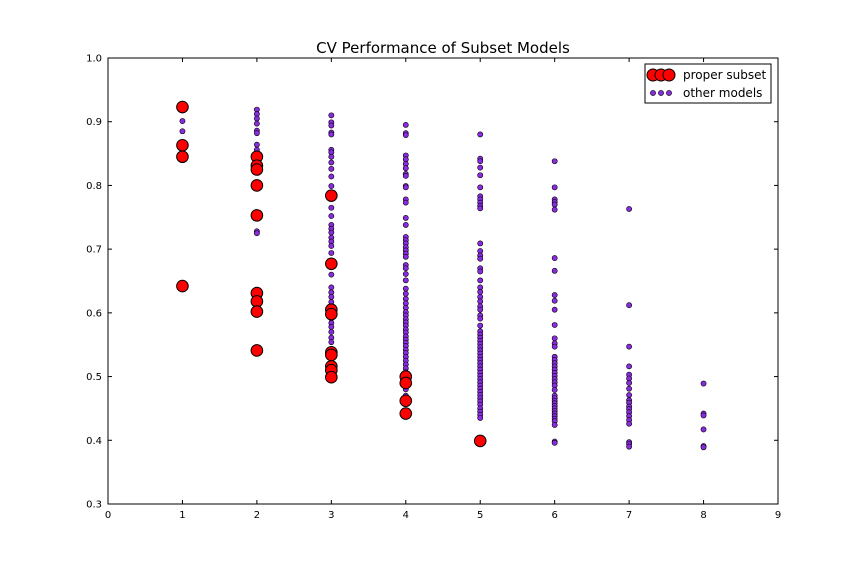  Describe the element at coordinates (94, 122) in the screenshot. I see `y-tick-label: 0.9` at that location.